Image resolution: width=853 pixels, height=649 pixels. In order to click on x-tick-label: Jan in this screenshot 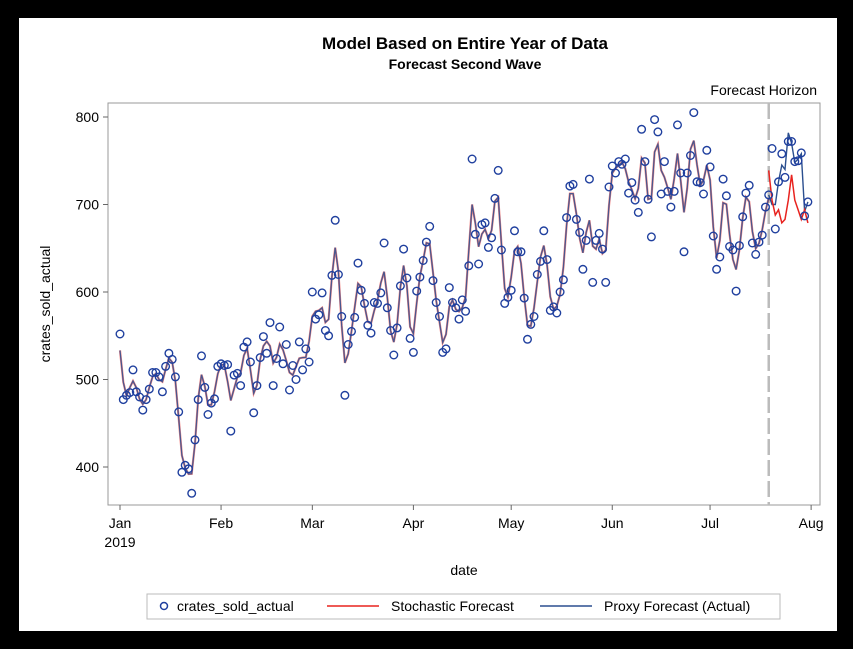, I will do `click(120, 523)`.